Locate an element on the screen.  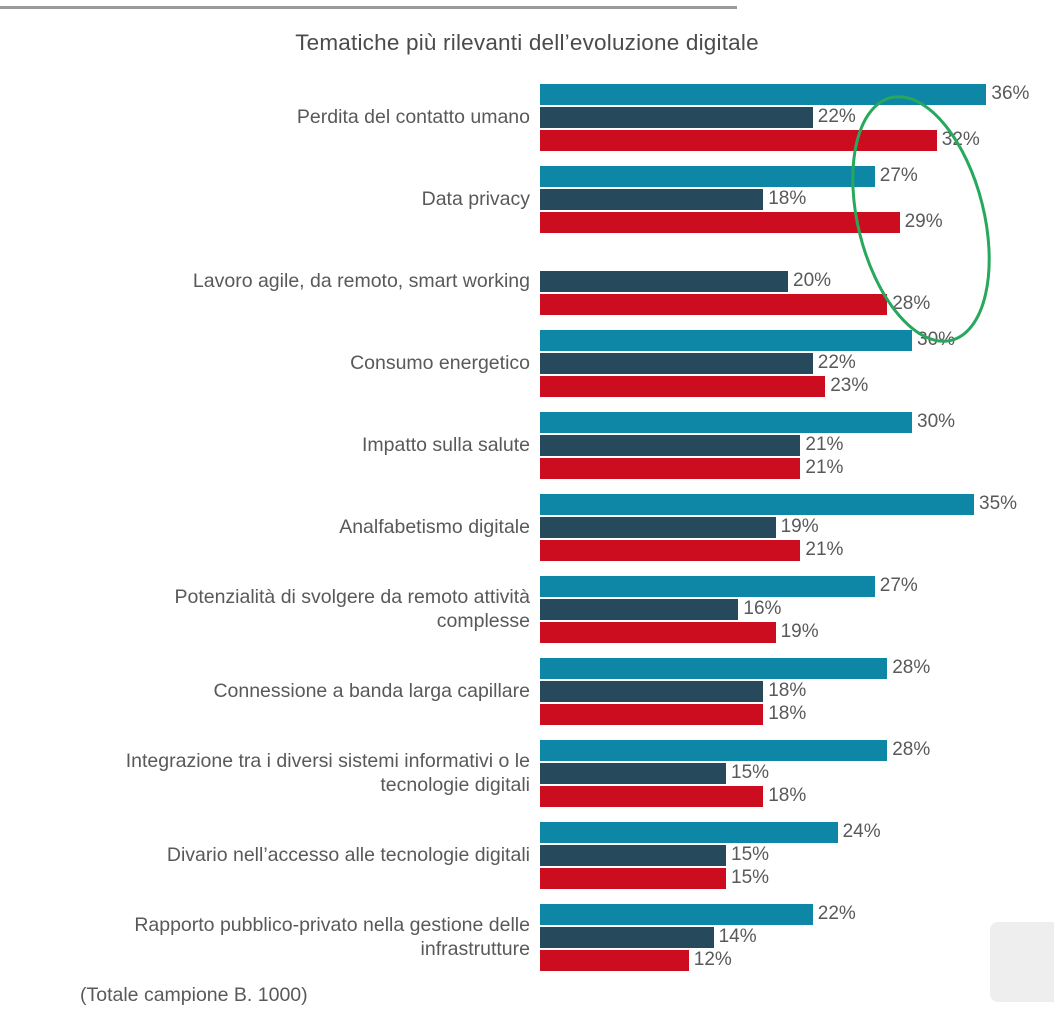
chart-row: Consumo energetico 30% 22% 23% is located at coordinates (527, 363).